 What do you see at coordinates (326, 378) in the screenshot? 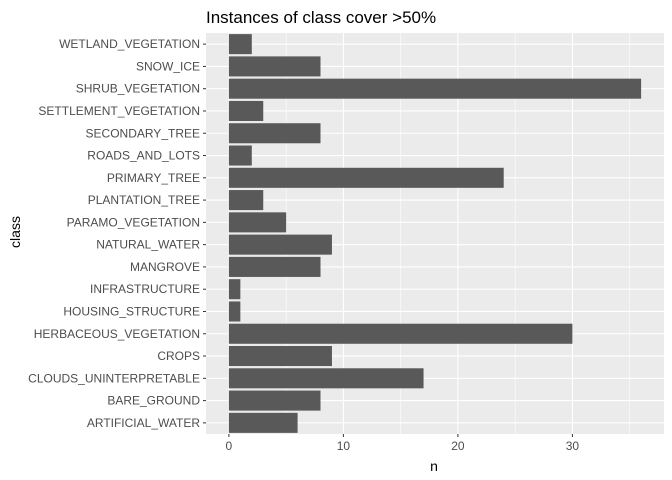
I see `bar-clouds-uninterpretable` at bounding box center [326, 378].